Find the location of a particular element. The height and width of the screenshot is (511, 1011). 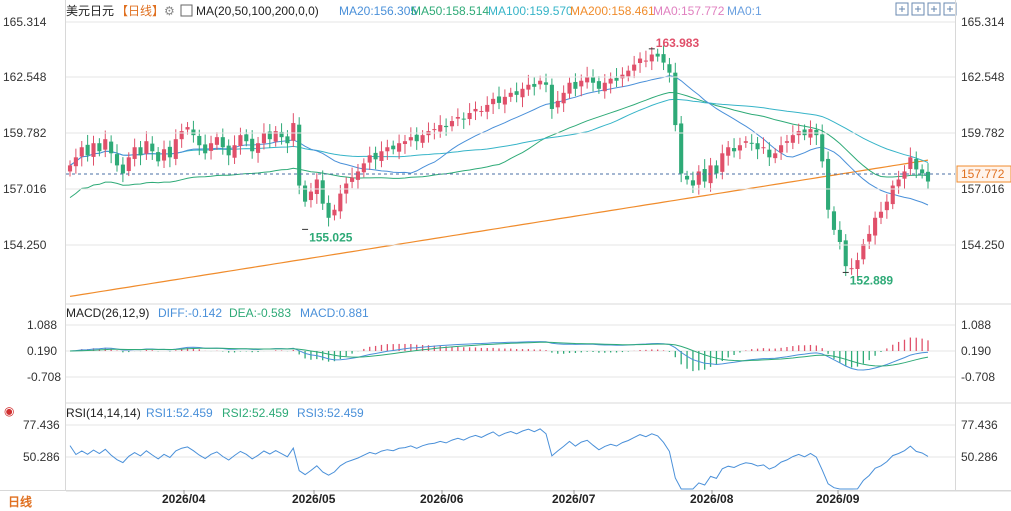

price-tick-right: 159.782 is located at coordinates (983, 133).